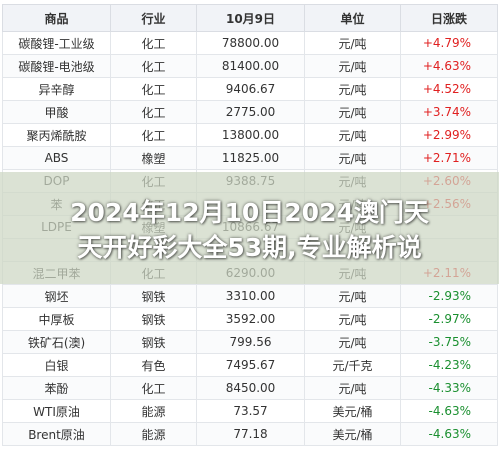 The width and height of the screenshot is (499, 464). I want to click on cell-price: 3592.00, so click(250, 319).